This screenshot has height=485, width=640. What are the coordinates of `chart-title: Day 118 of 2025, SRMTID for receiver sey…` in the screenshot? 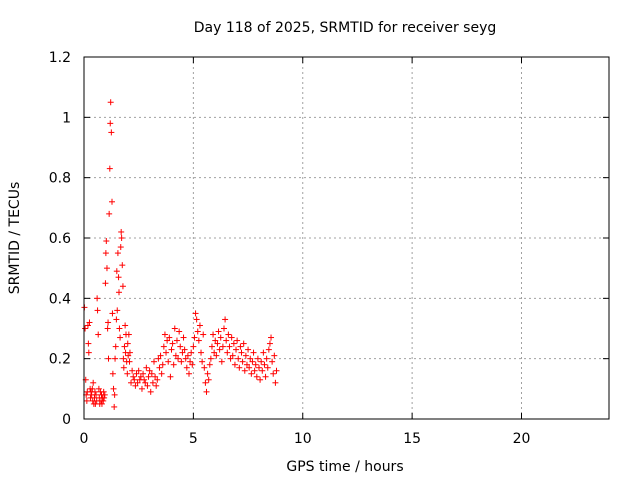 It's located at (345, 28).